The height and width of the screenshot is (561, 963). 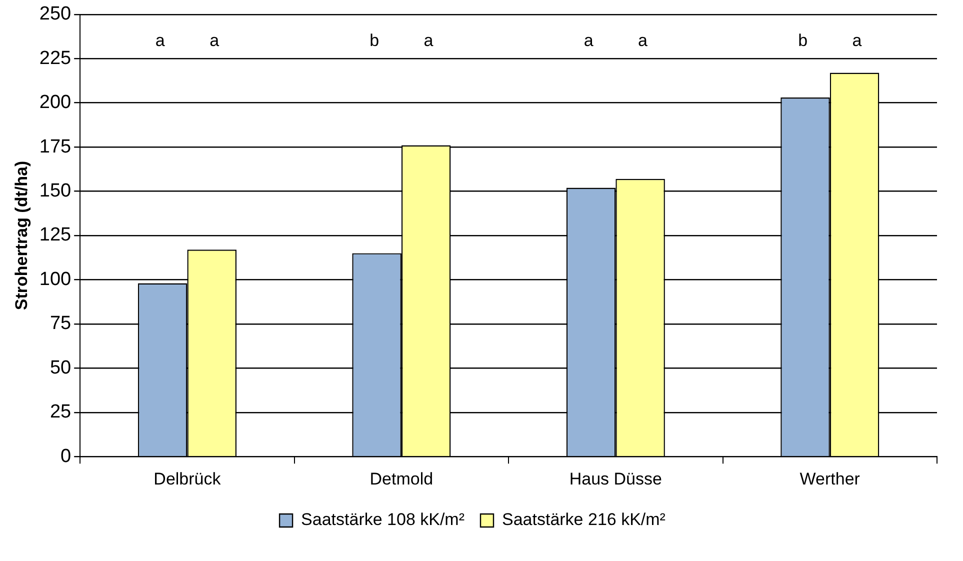 I want to click on y-axis-title: Strohertrag (dt/ha), so click(x=21, y=235).